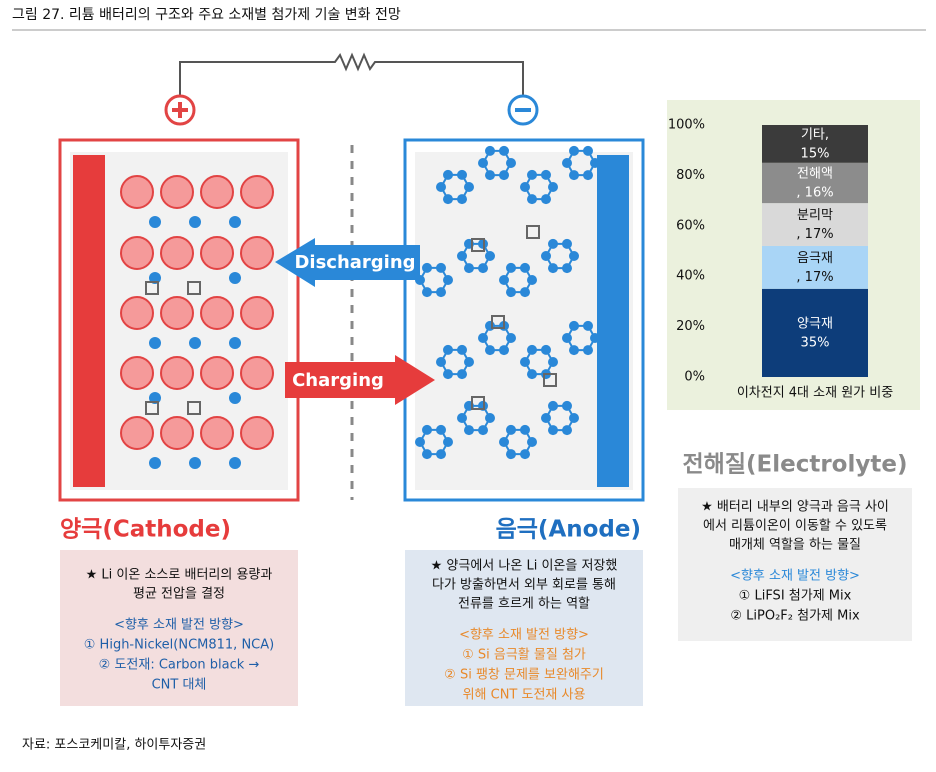  Describe the element at coordinates (524, 695) in the screenshot. I see `outlook-line: 위해 CNT 도전재 사용` at that location.